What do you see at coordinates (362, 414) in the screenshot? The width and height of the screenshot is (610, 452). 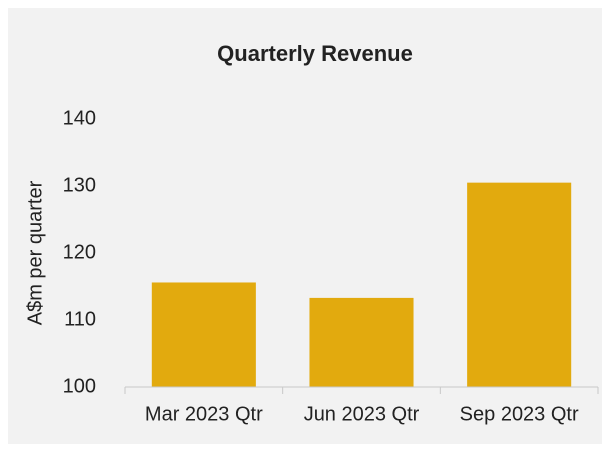 I see `x-tick-label: Jun 2023 Qtr` at bounding box center [362, 414].